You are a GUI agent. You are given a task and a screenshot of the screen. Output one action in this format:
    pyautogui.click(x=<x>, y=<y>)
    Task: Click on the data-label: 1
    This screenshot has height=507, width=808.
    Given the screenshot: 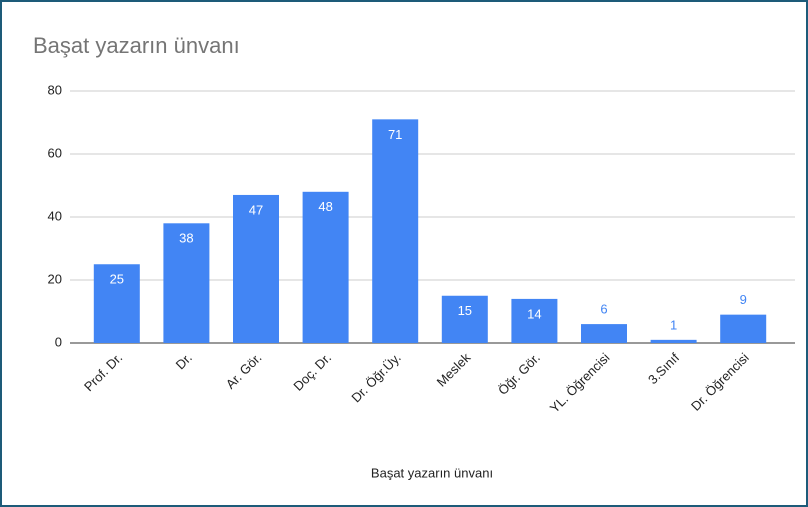 What is the action you would take?
    pyautogui.click(x=673, y=324)
    